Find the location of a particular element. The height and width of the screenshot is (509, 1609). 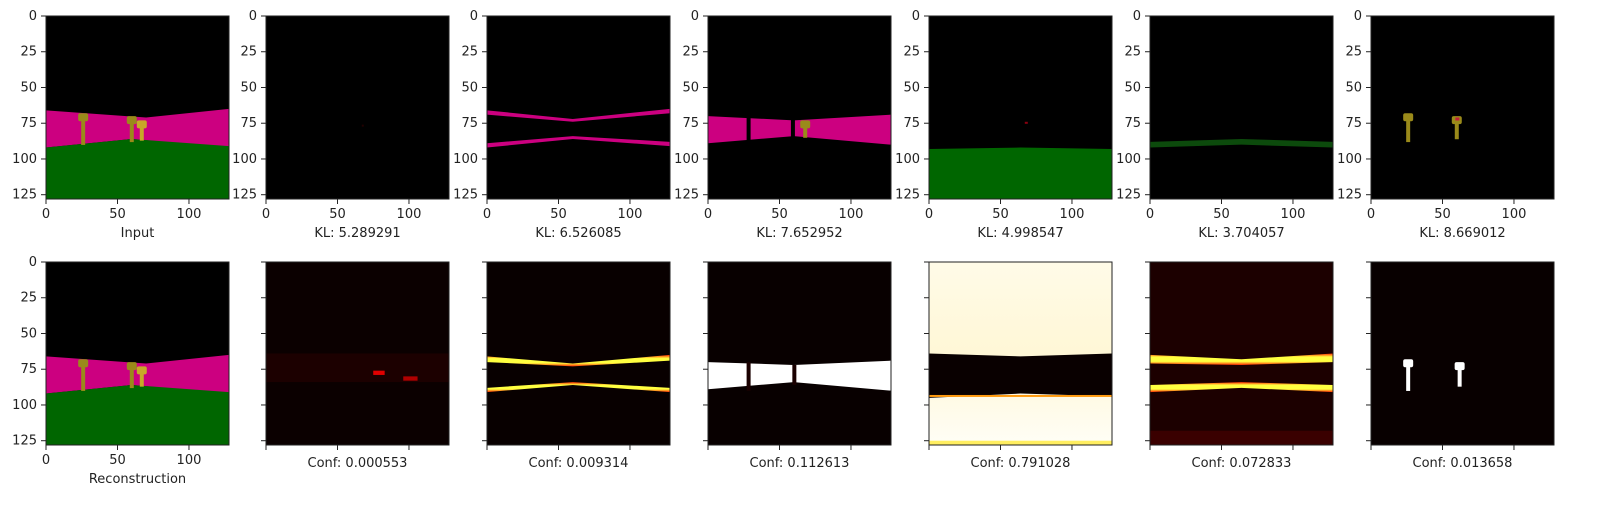

panel-caption: Conf: 0.072833 is located at coordinates (1242, 463).